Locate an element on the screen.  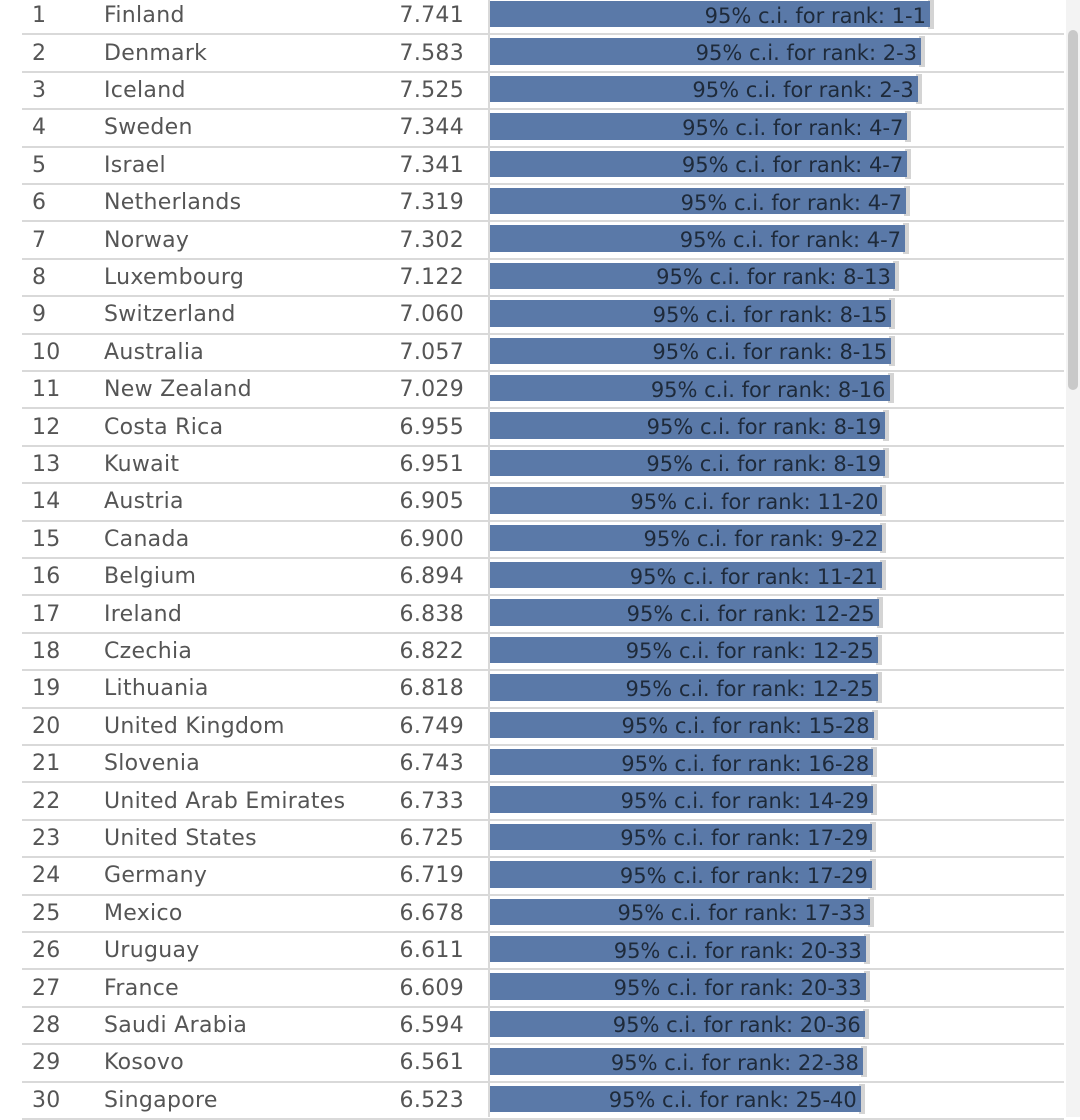
score-cell: 6.611 is located at coordinates (431, 951).